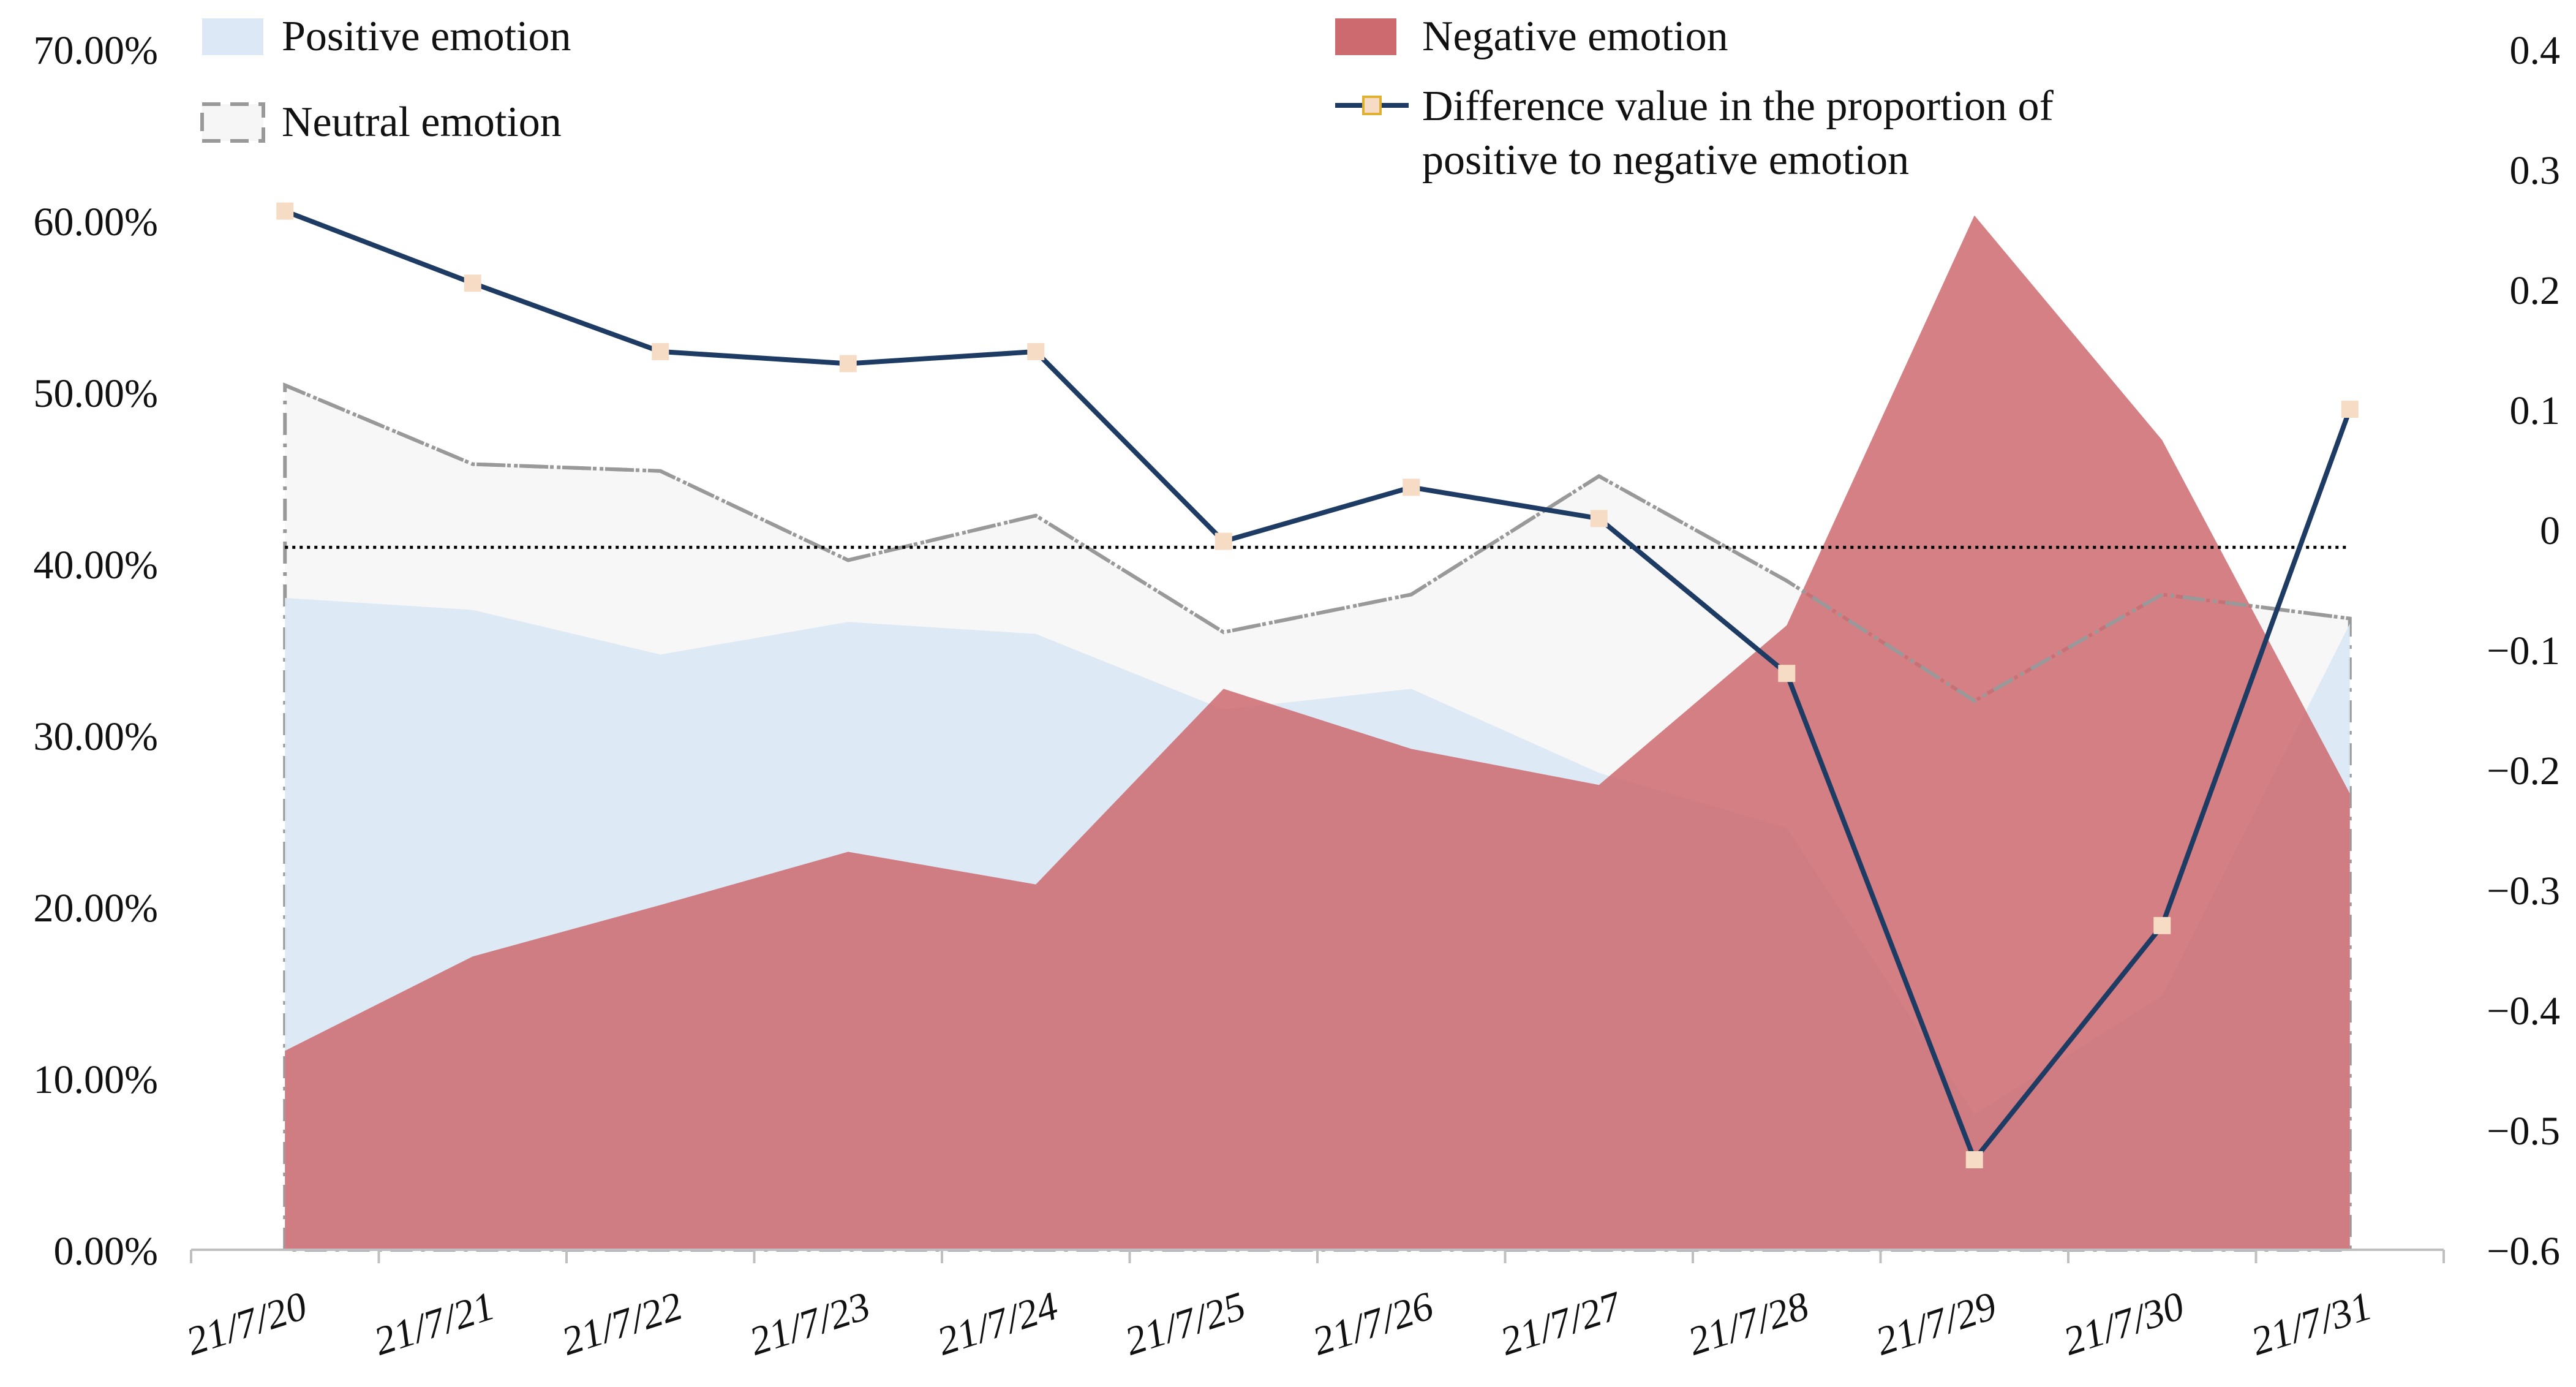 The image size is (2576, 1387). Describe the element at coordinates (1749, 1323) in the screenshot. I see `x-axis-tick-label: 21/7/28` at that location.